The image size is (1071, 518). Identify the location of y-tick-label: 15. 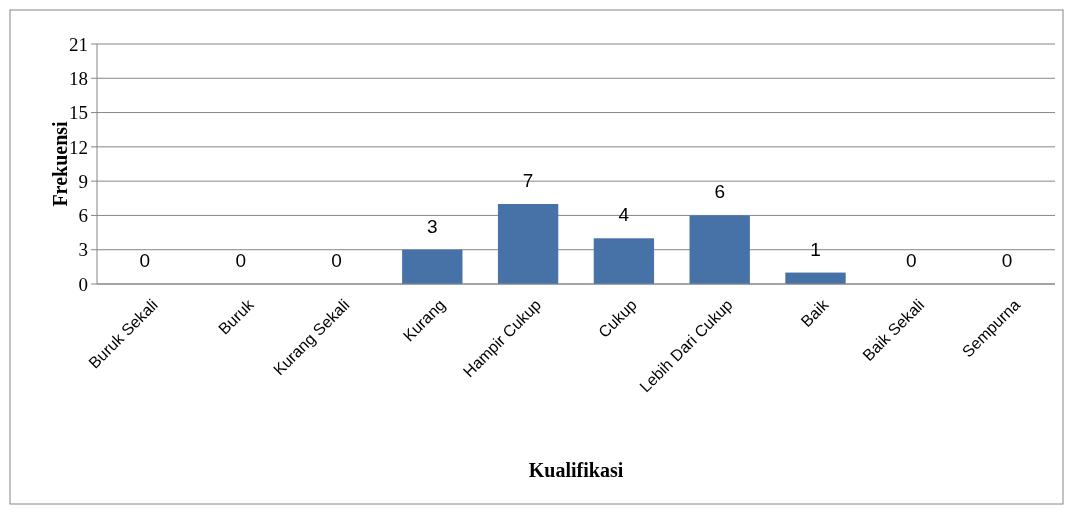
(78, 113).